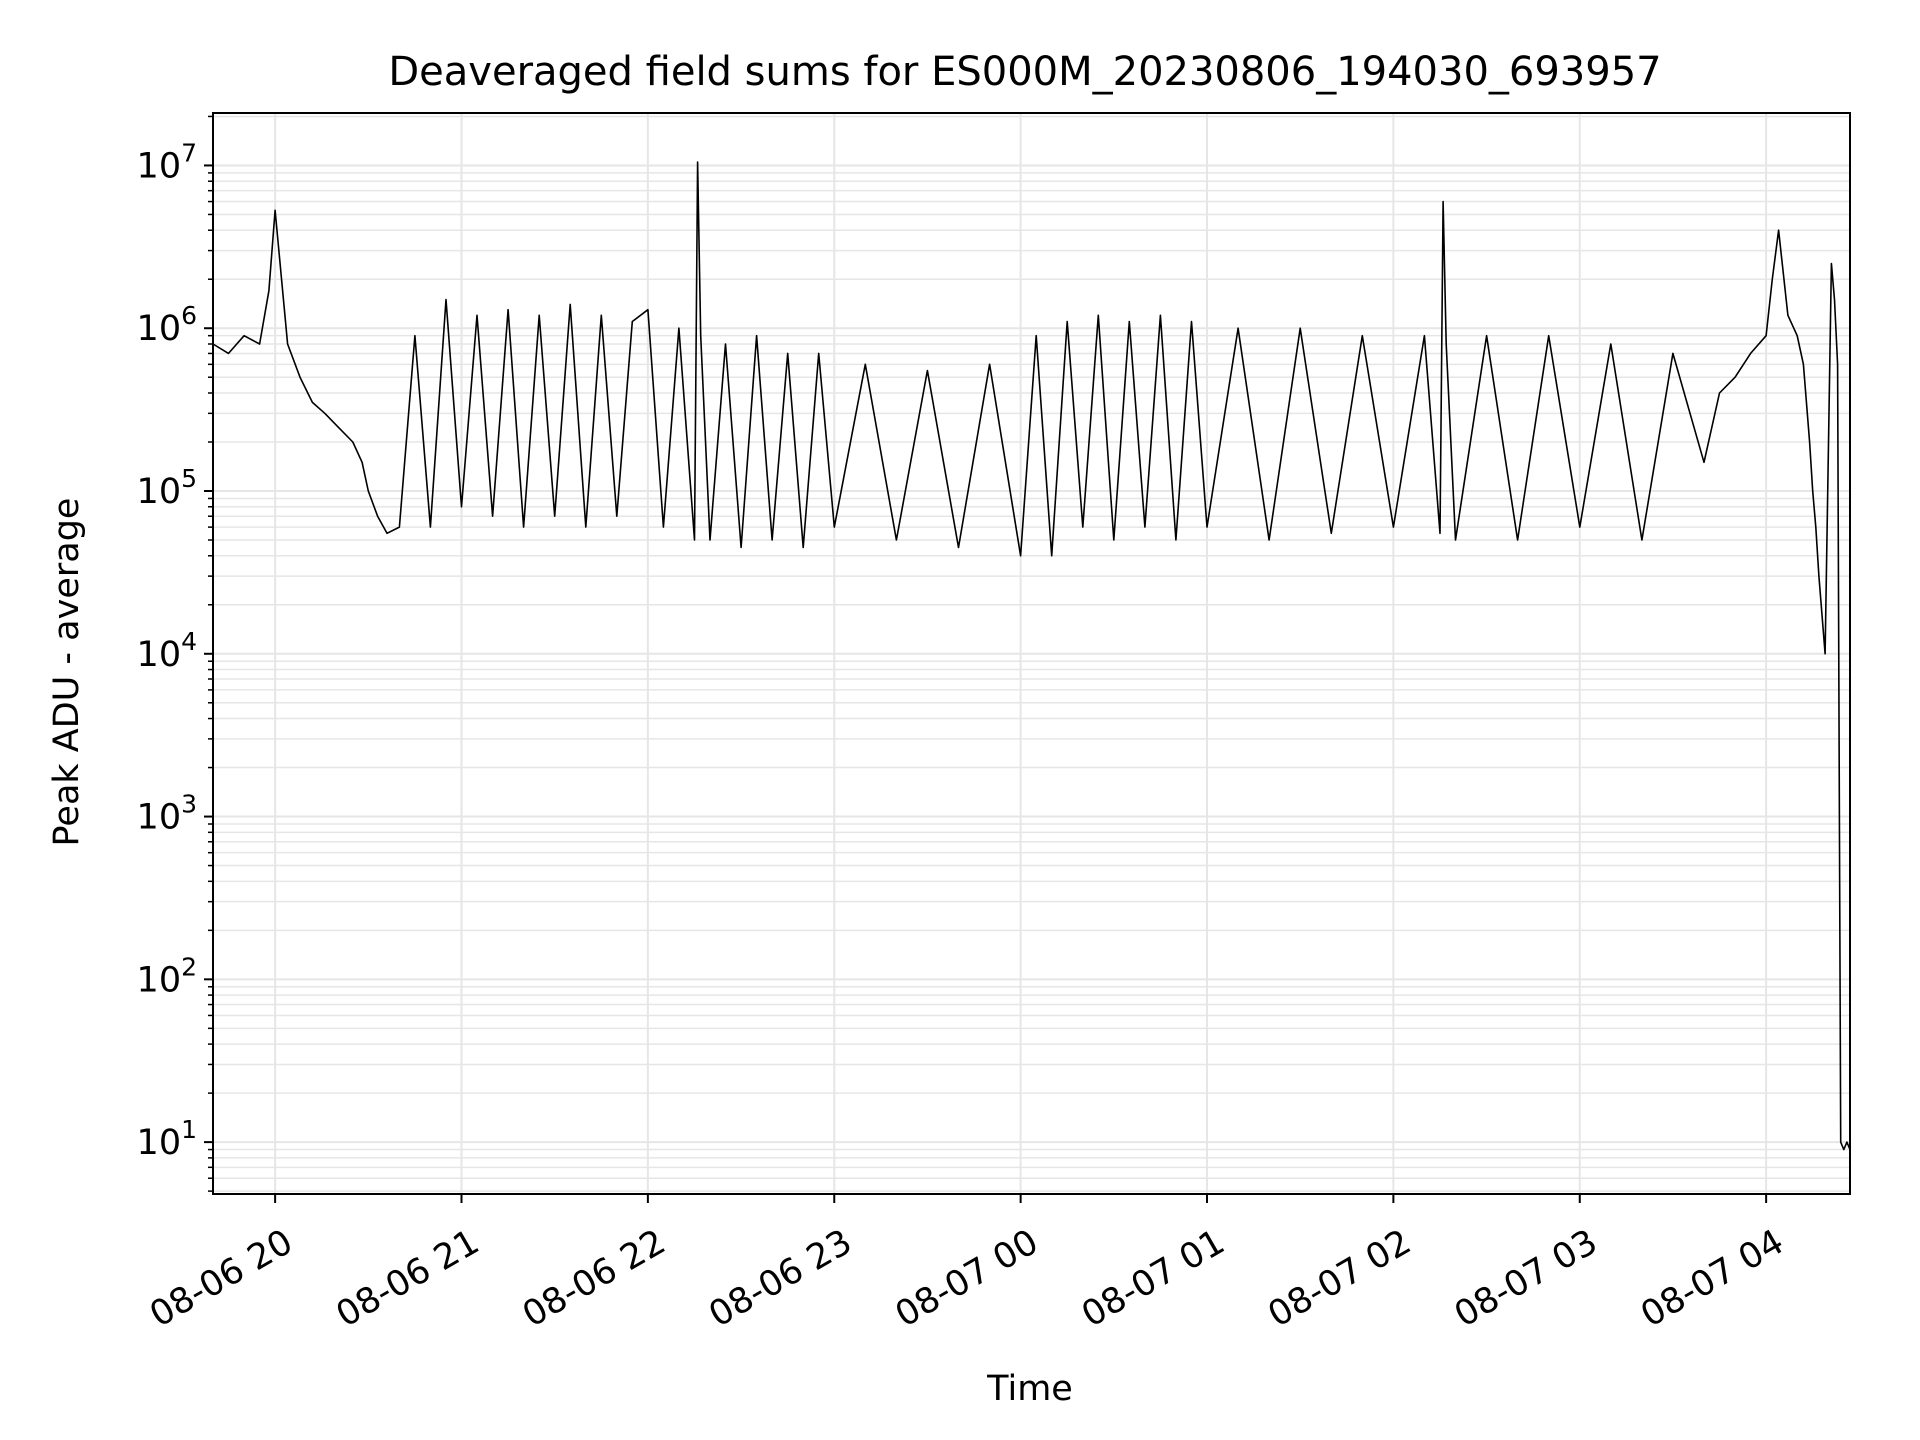 This screenshot has width=1920, height=1440. Describe the element at coordinates (167, 1139) in the screenshot. I see `y-tick-label: 10¹` at that location.